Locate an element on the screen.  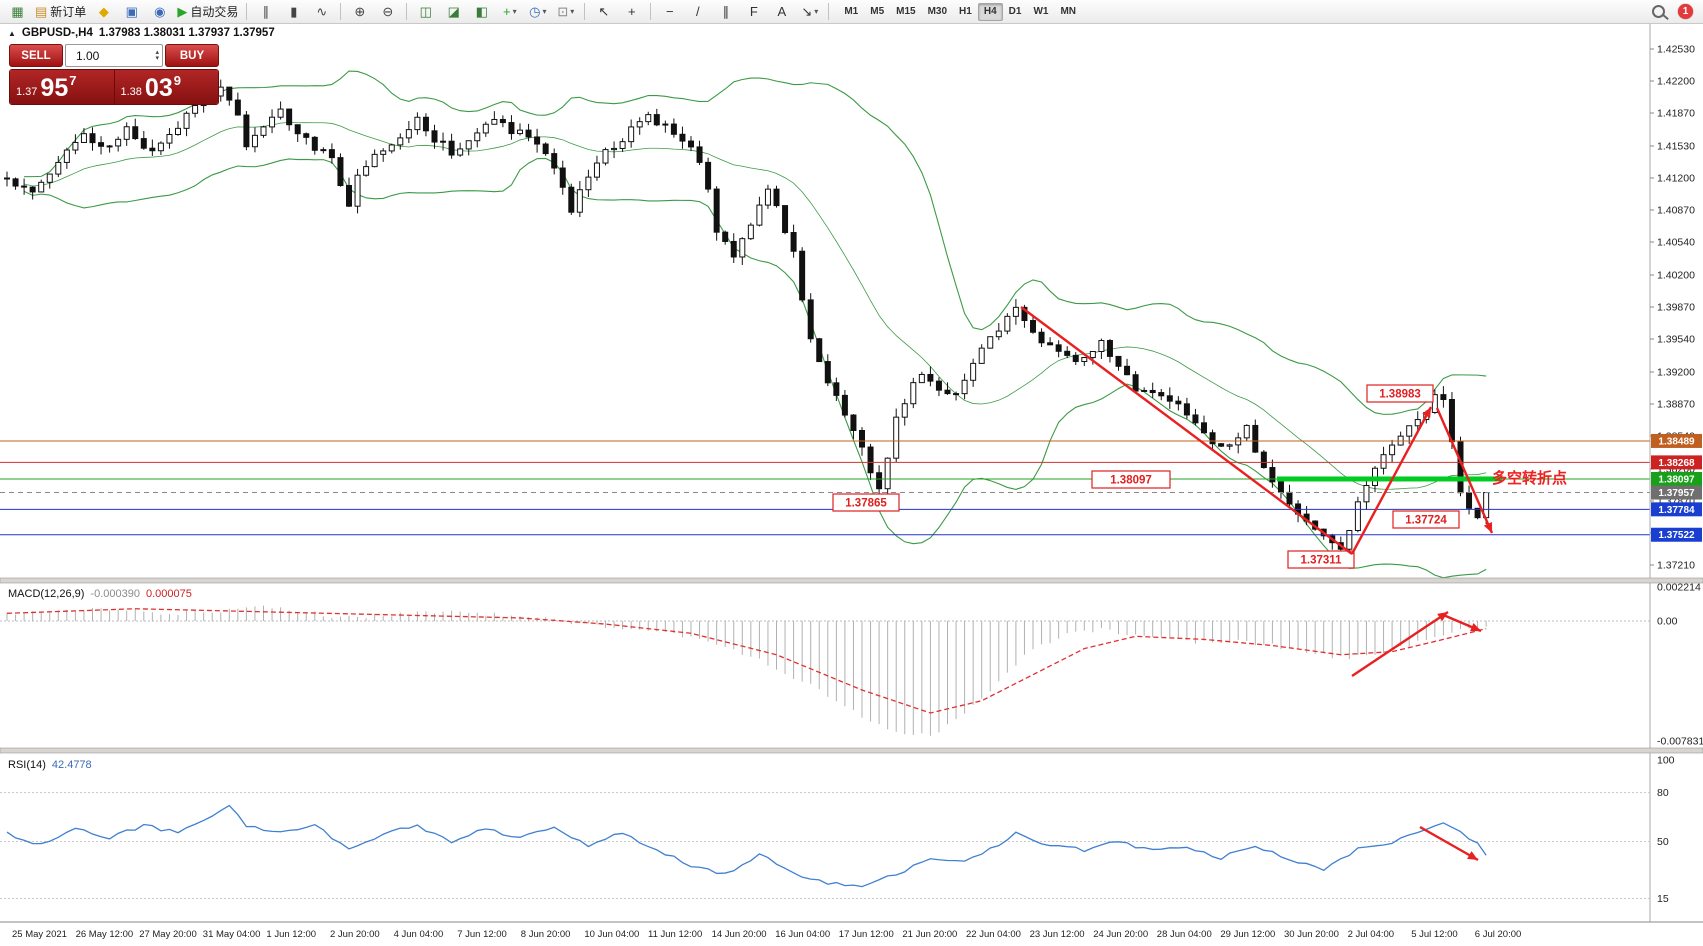
ask-big-digits: 03 is located at coordinates (158, 88).